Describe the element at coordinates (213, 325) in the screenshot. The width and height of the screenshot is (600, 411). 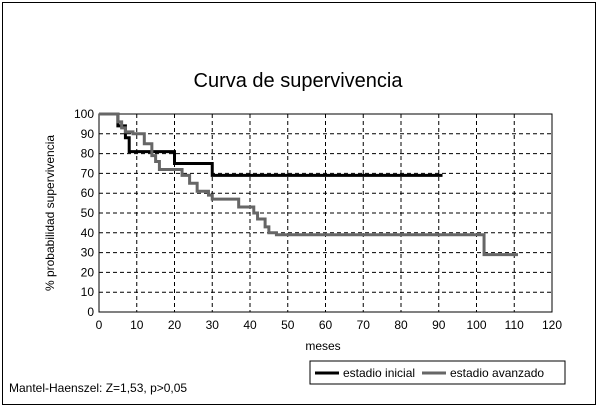
I see `x-tick-label: 30` at that location.